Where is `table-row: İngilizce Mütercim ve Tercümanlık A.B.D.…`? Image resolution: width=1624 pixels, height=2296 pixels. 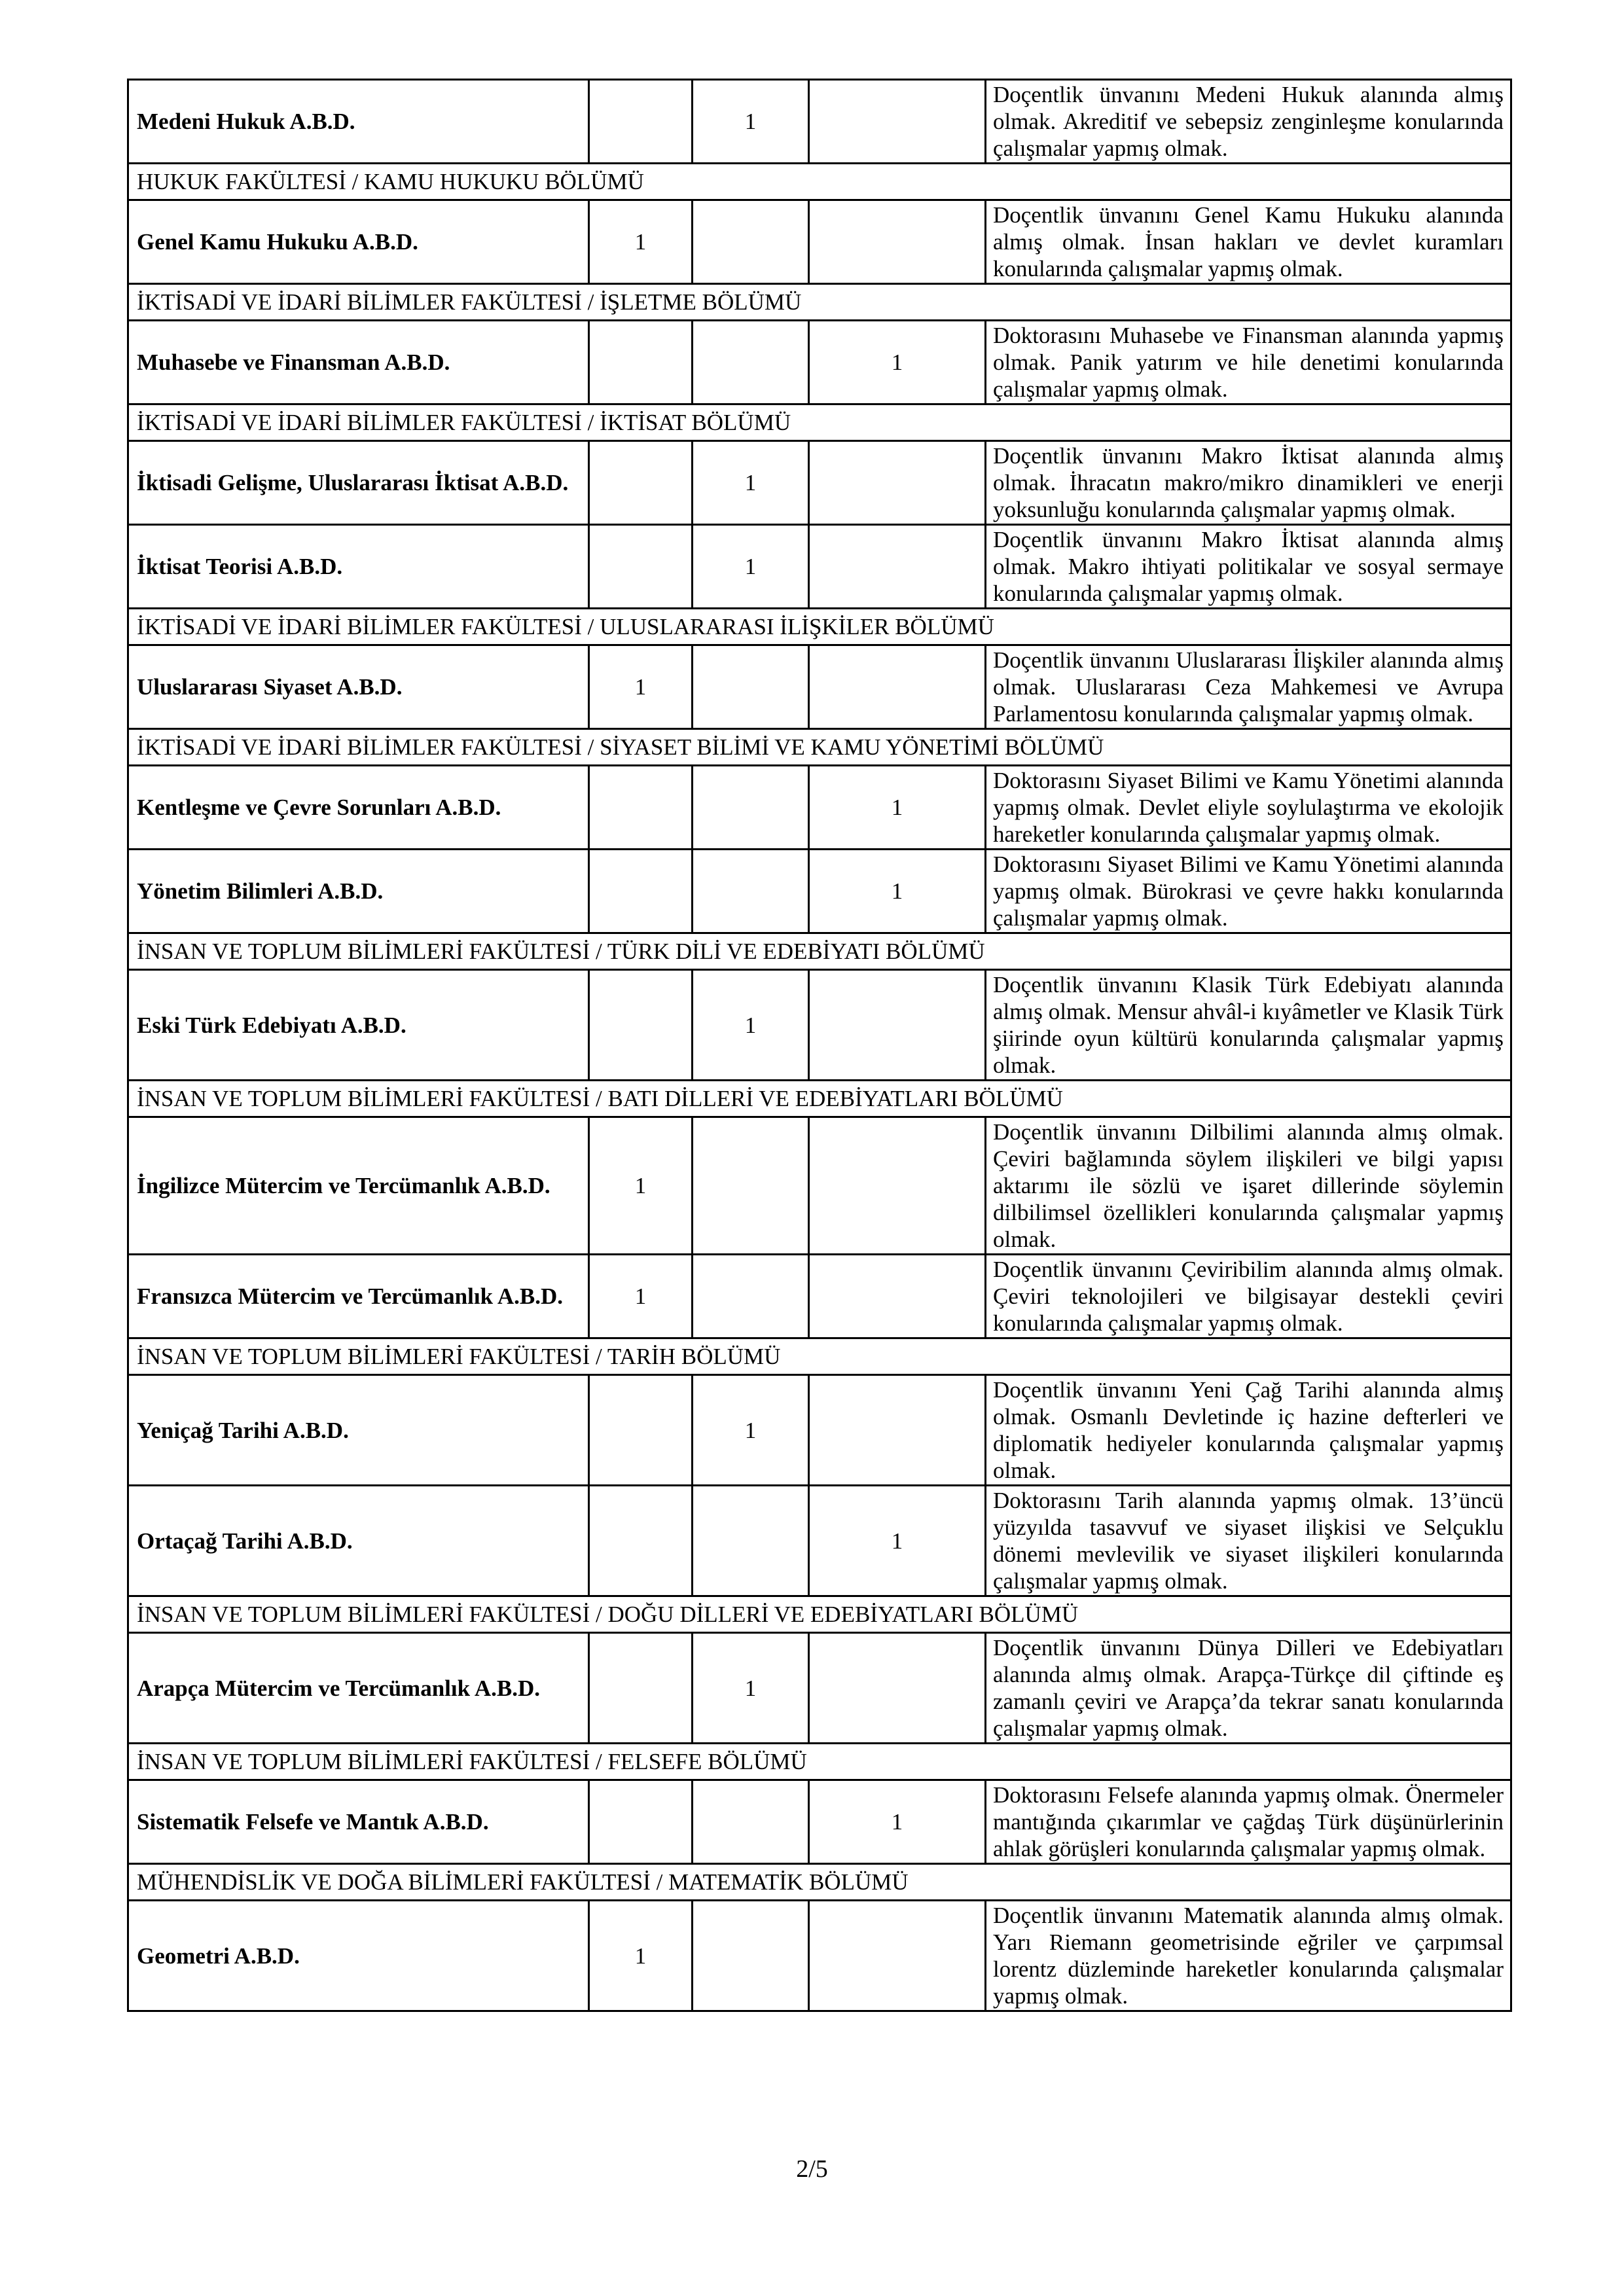
table-row: İngilizce Mütercim ve Tercümanlık A.B.D.… is located at coordinates (820, 1185).